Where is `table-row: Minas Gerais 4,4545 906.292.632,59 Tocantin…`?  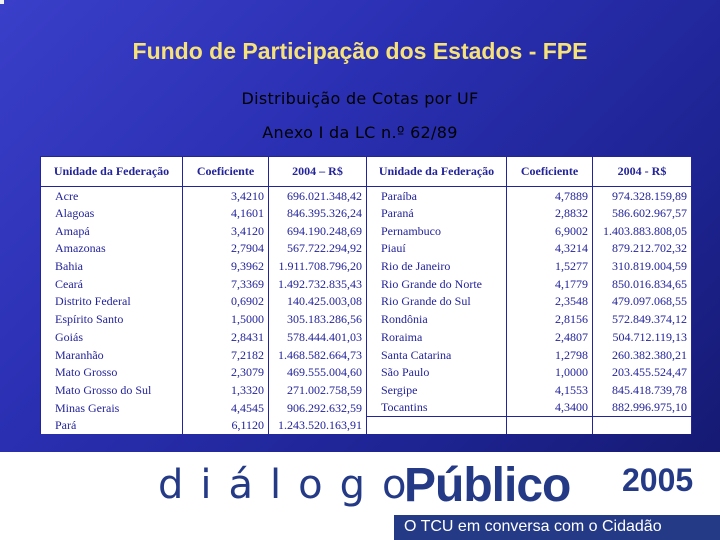 table-row: Minas Gerais 4,4545 906.292.632,59 Tocantin… is located at coordinates (366, 407).